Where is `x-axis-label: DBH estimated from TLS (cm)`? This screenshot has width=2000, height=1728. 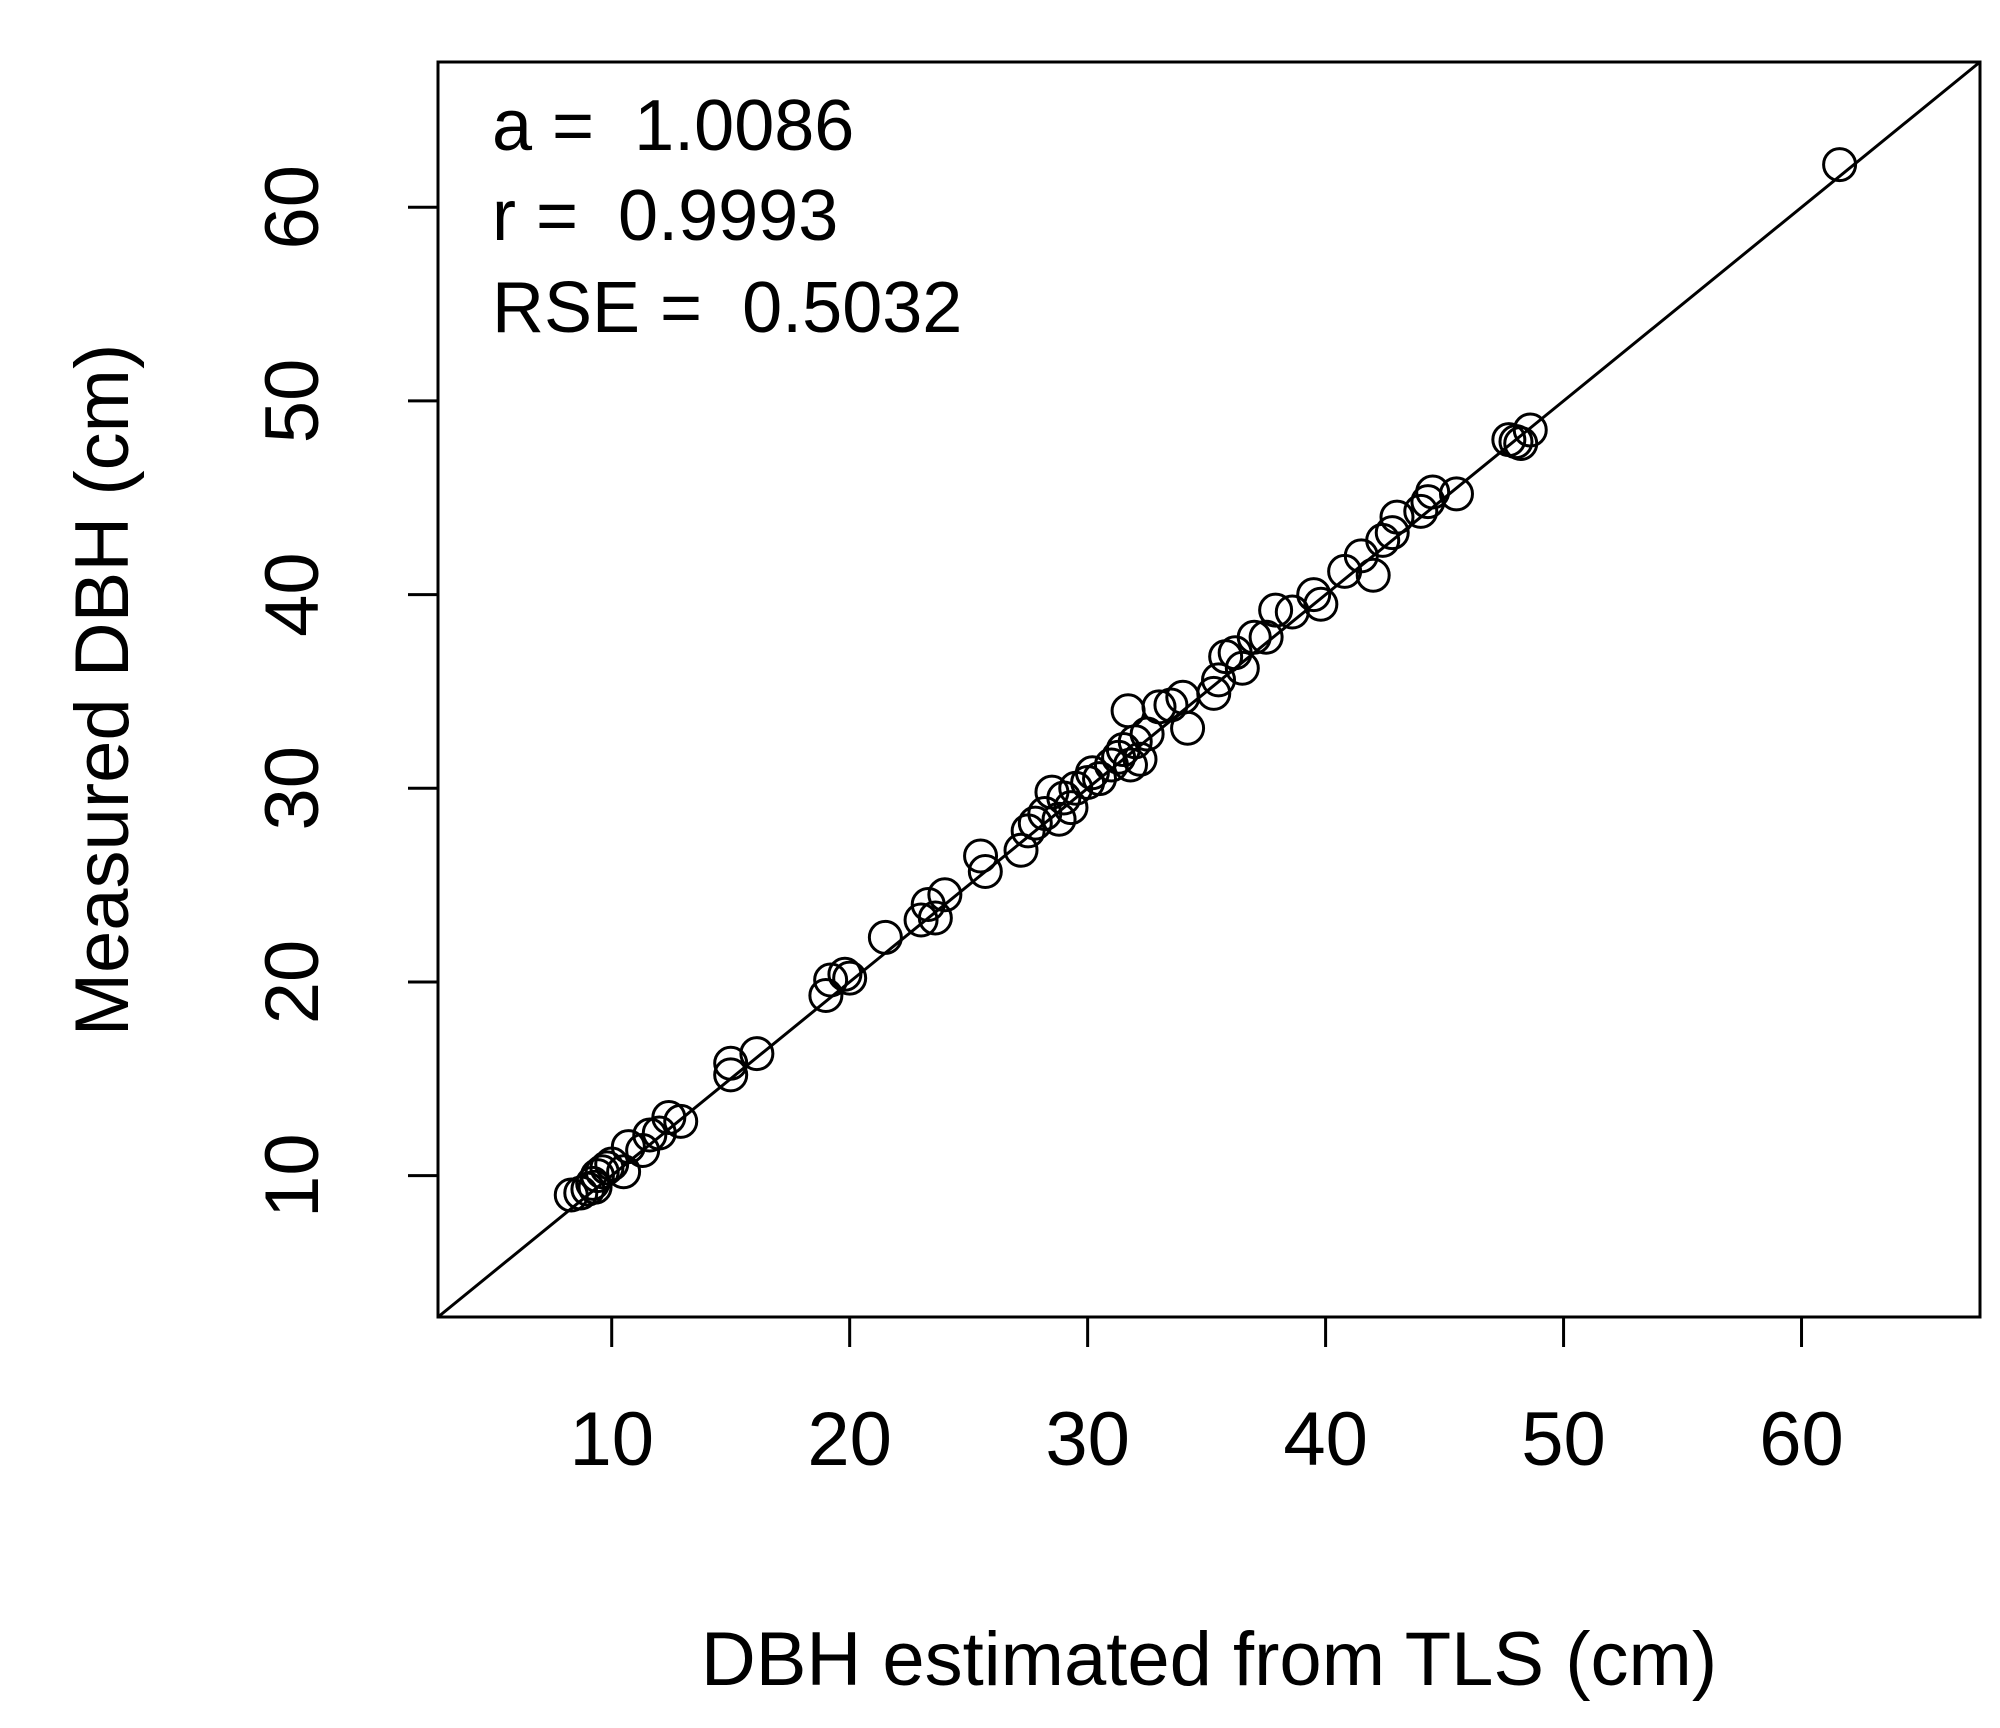
x-axis-label: DBH estimated from TLS (cm) is located at coordinates (1209, 1659).